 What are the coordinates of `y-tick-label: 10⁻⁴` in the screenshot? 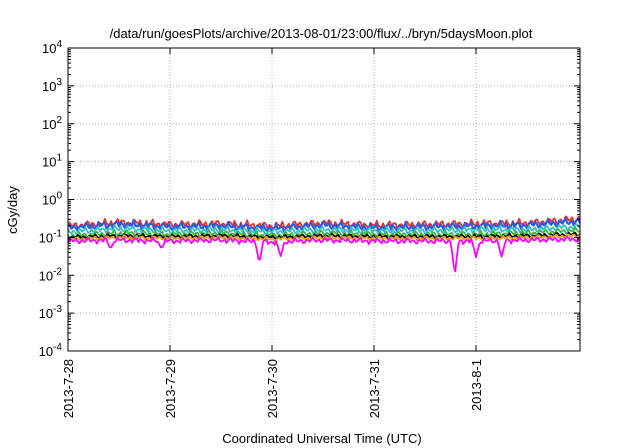 It's located at (51, 350).